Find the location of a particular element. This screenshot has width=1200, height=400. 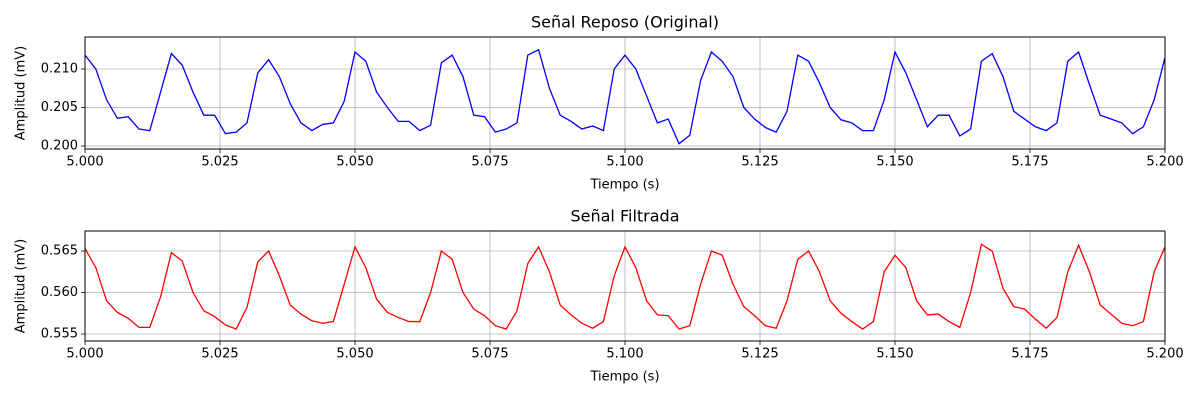

y-tick-label: 0.205 is located at coordinates (59, 107).